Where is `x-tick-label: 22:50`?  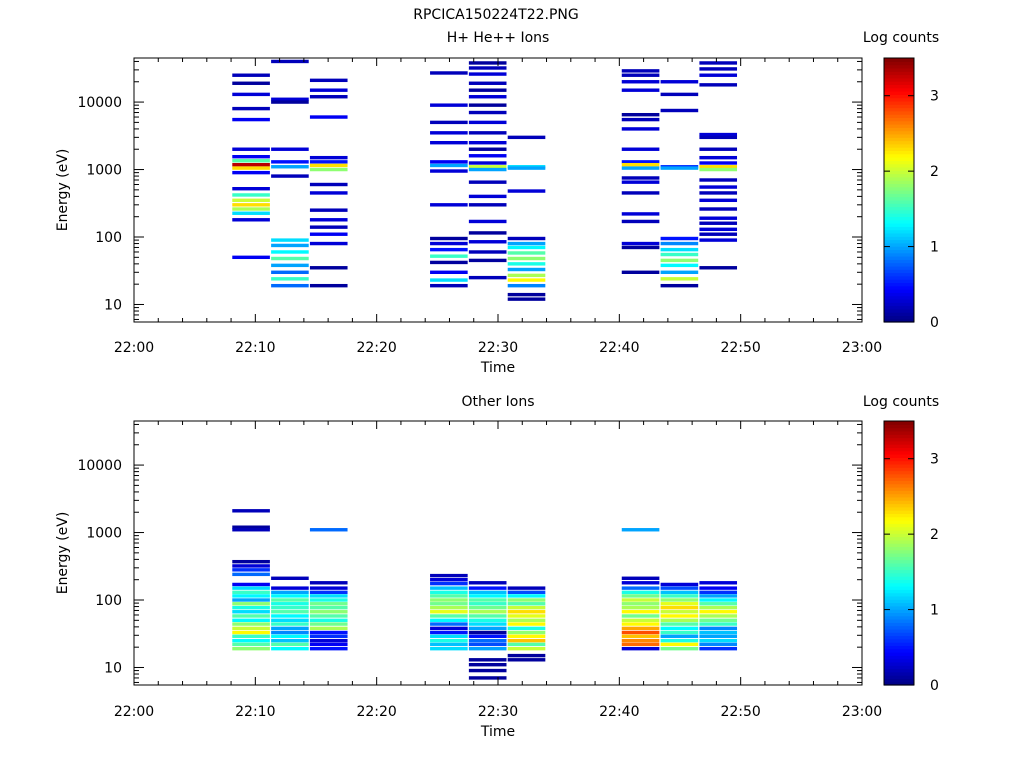 x-tick-label: 22:50 is located at coordinates (740, 712).